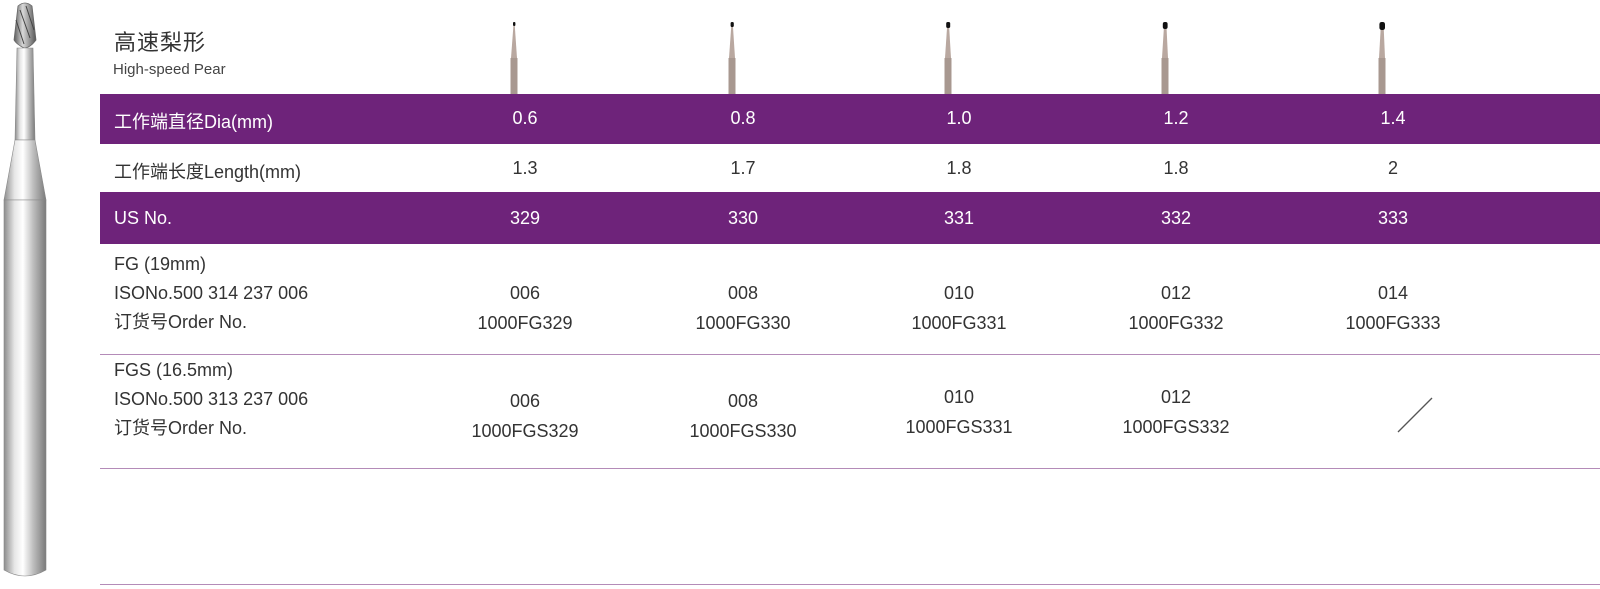  What do you see at coordinates (1393, 218) in the screenshot?
I see `us-number-value: 333` at bounding box center [1393, 218].